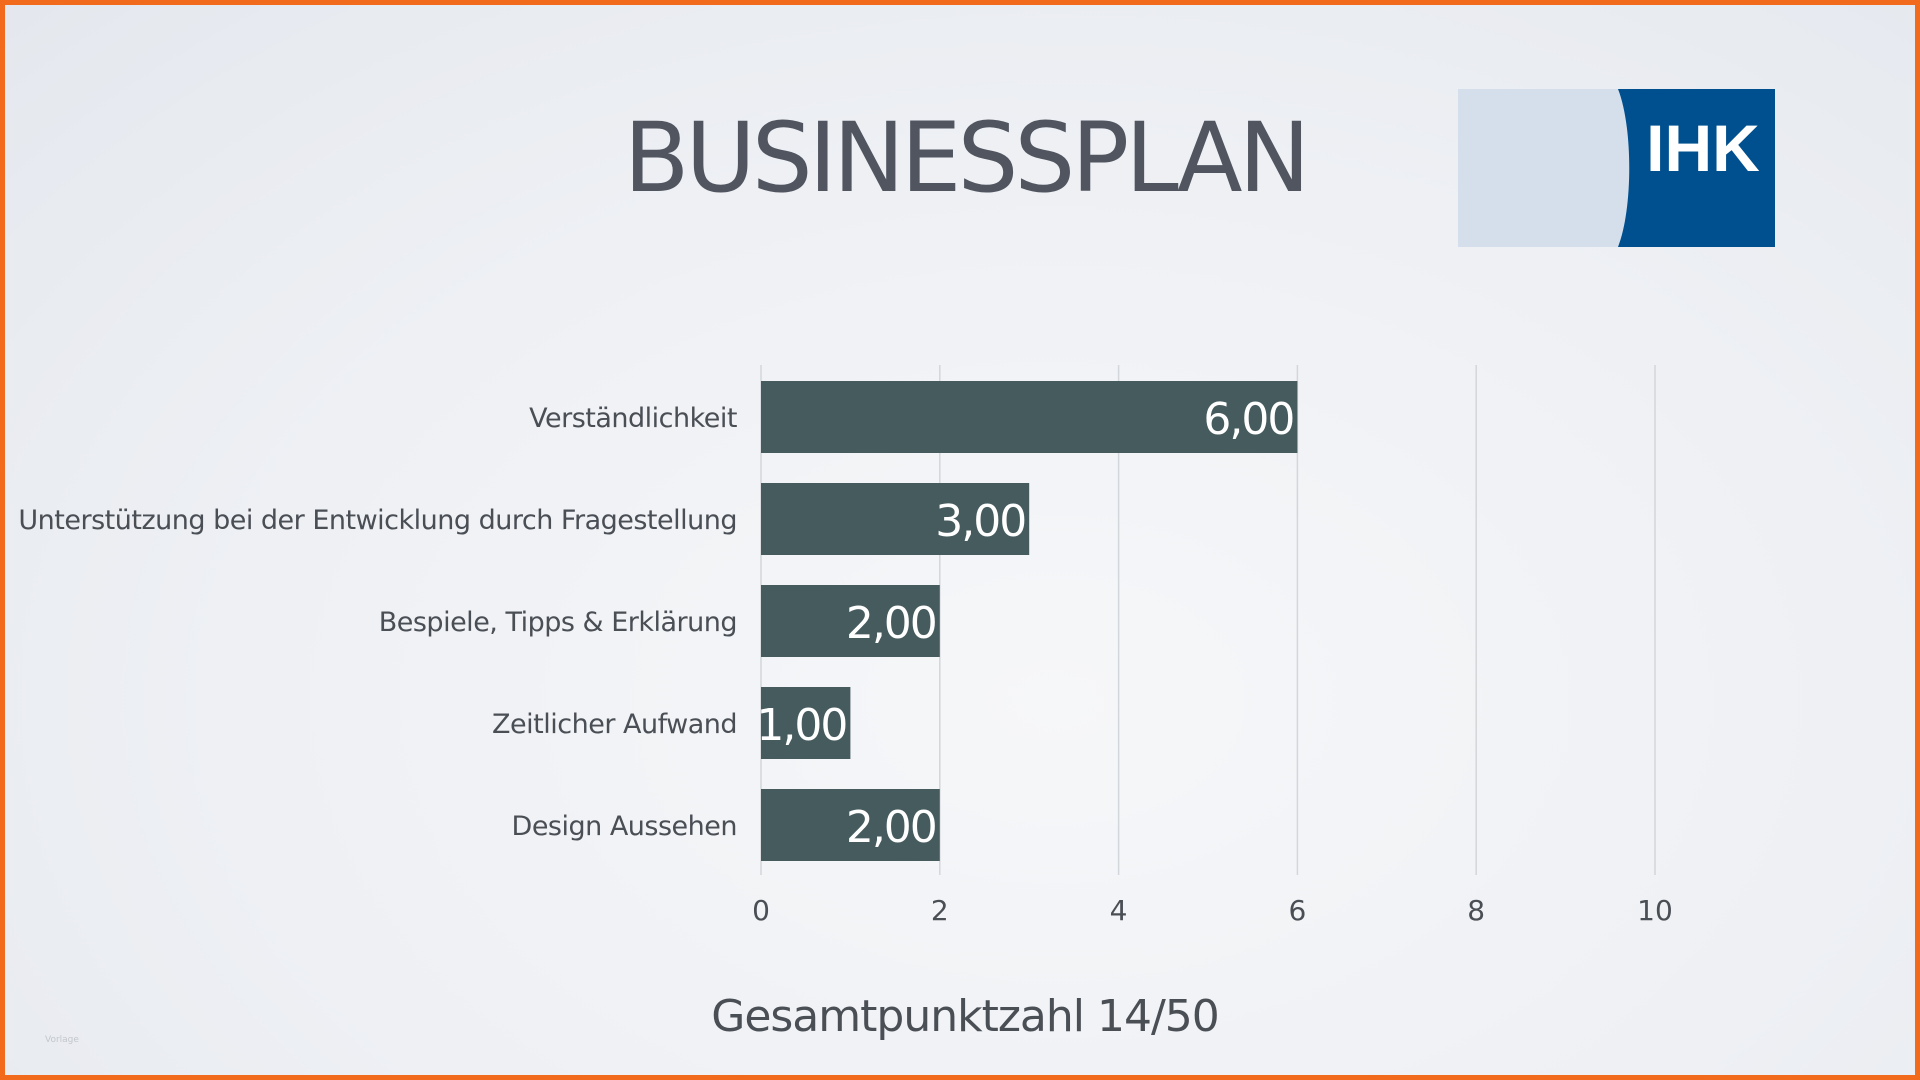 This screenshot has height=1080, width=1920. What do you see at coordinates (633, 418) in the screenshot?
I see `category-label: Verständlichkeit` at bounding box center [633, 418].